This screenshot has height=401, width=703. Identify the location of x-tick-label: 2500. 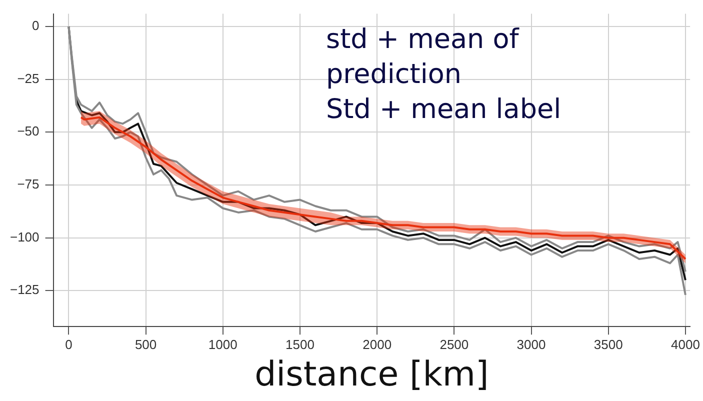
(454, 344).